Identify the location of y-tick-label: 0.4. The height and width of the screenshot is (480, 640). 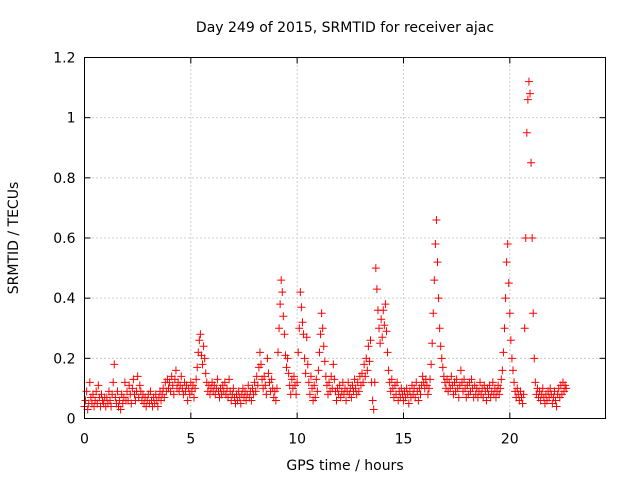
(64, 299).